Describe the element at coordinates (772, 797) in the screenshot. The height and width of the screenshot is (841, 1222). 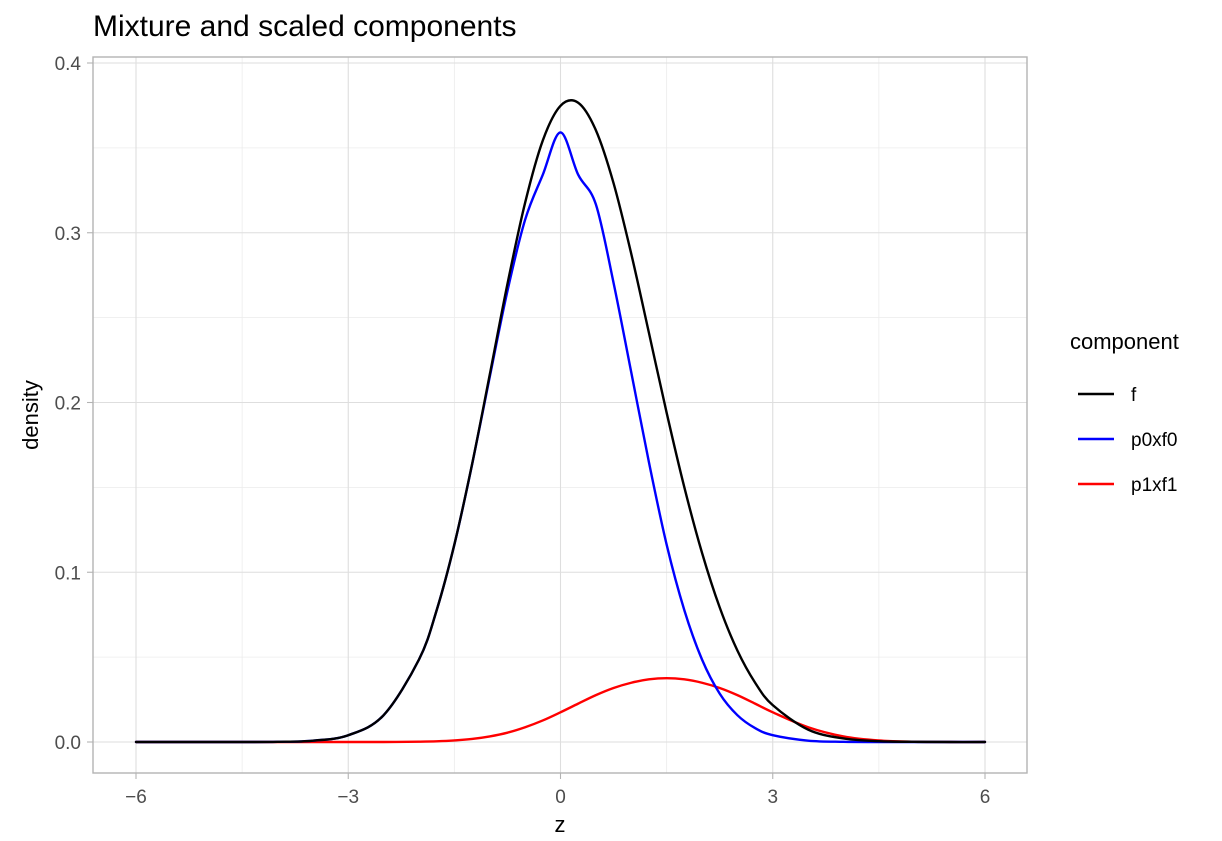
I see `x-tick-label: 3` at that location.